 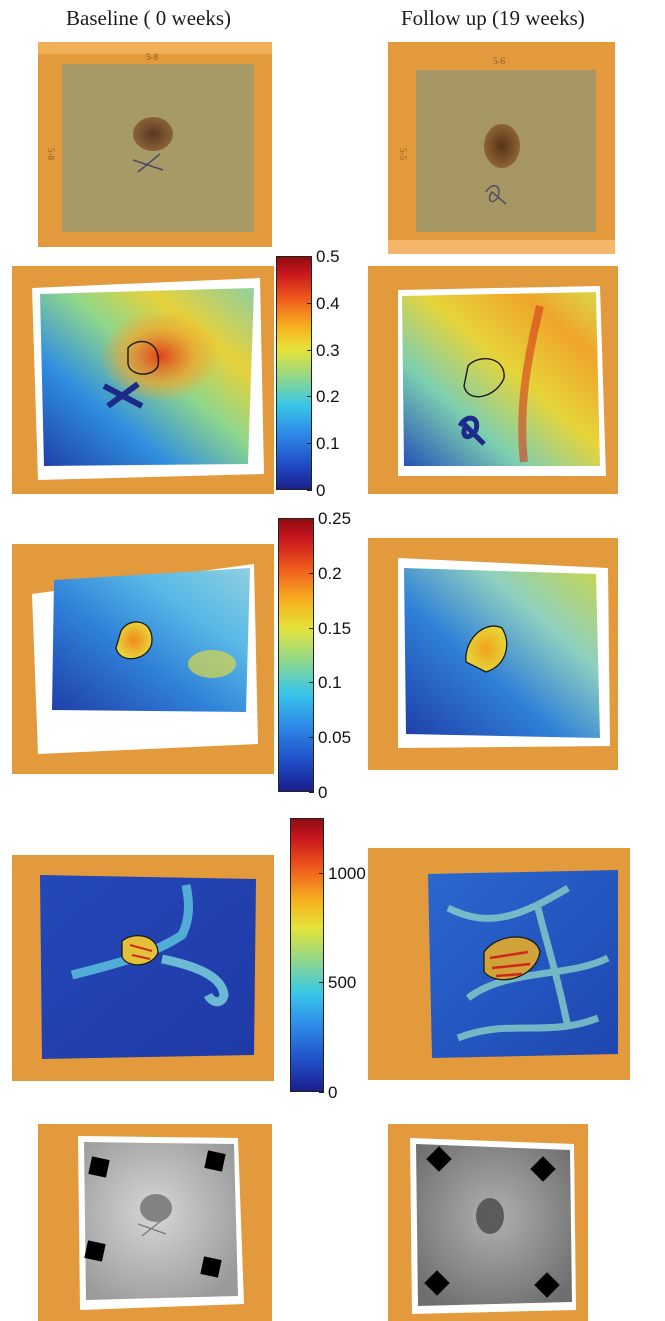 What do you see at coordinates (328, 350) in the screenshot?
I see `colorbar-tick-label: 0.3` at bounding box center [328, 350].